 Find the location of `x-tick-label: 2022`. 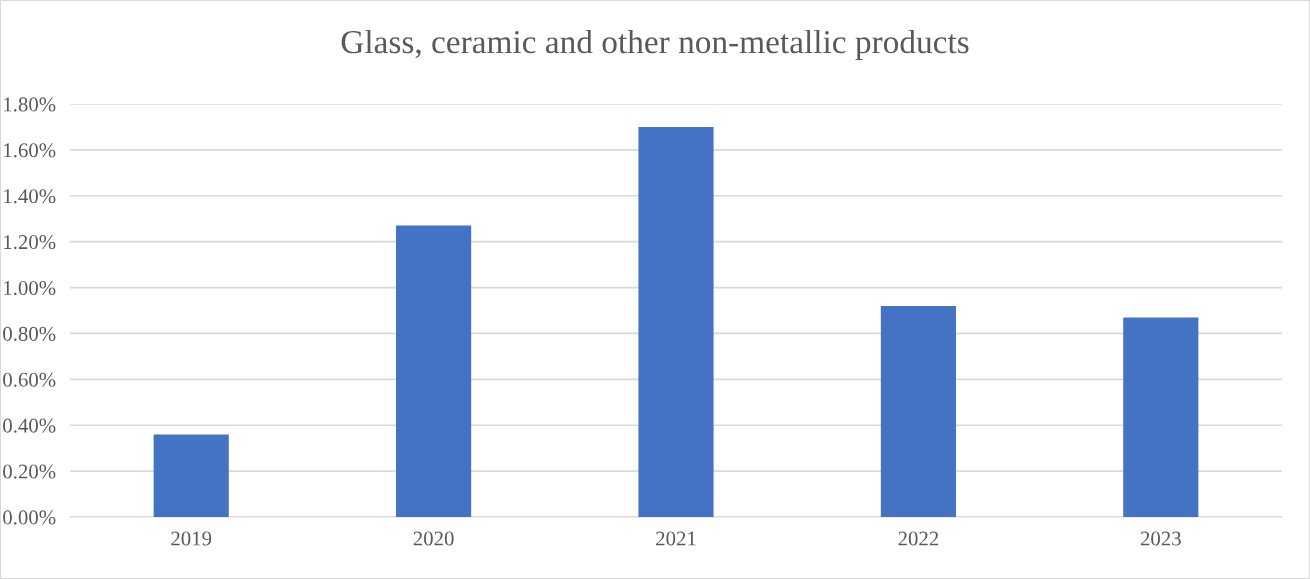

x-tick-label: 2022 is located at coordinates (918, 538).